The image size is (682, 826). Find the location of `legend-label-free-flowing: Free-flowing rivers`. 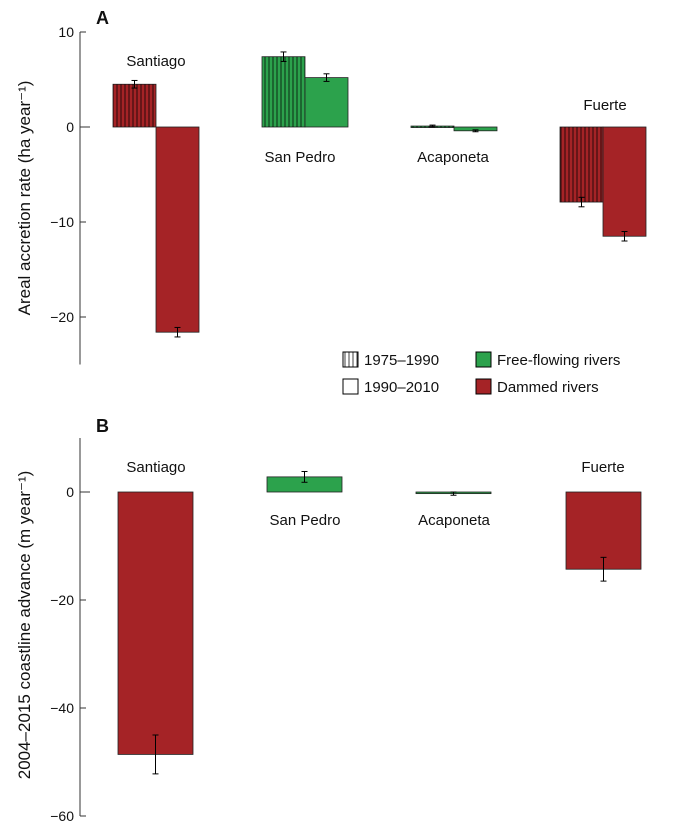

legend-label-free-flowing: Free-flowing rivers is located at coordinates (558, 360).